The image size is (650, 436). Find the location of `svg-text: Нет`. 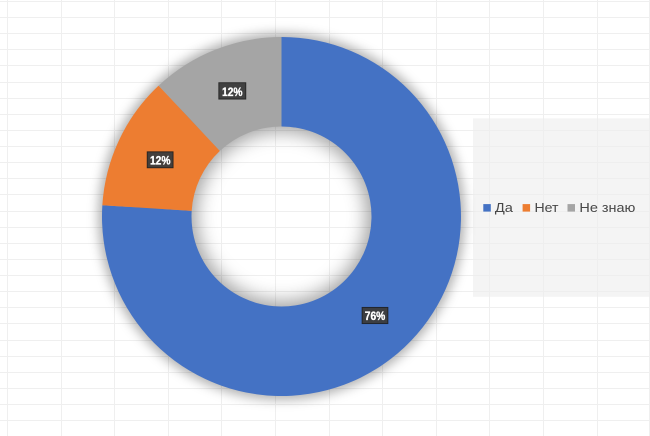

svg-text: Нет is located at coordinates (547, 208).